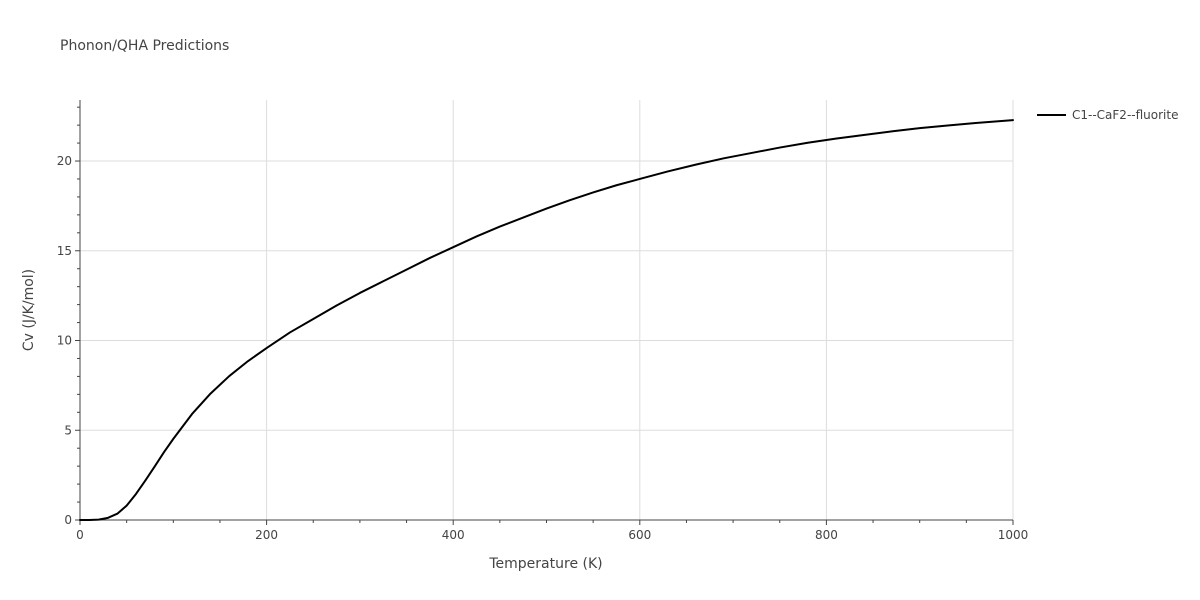 Image resolution: width=1200 pixels, height=600 pixels. What do you see at coordinates (266, 535) in the screenshot?
I see `x-tick-label: 200` at bounding box center [266, 535].